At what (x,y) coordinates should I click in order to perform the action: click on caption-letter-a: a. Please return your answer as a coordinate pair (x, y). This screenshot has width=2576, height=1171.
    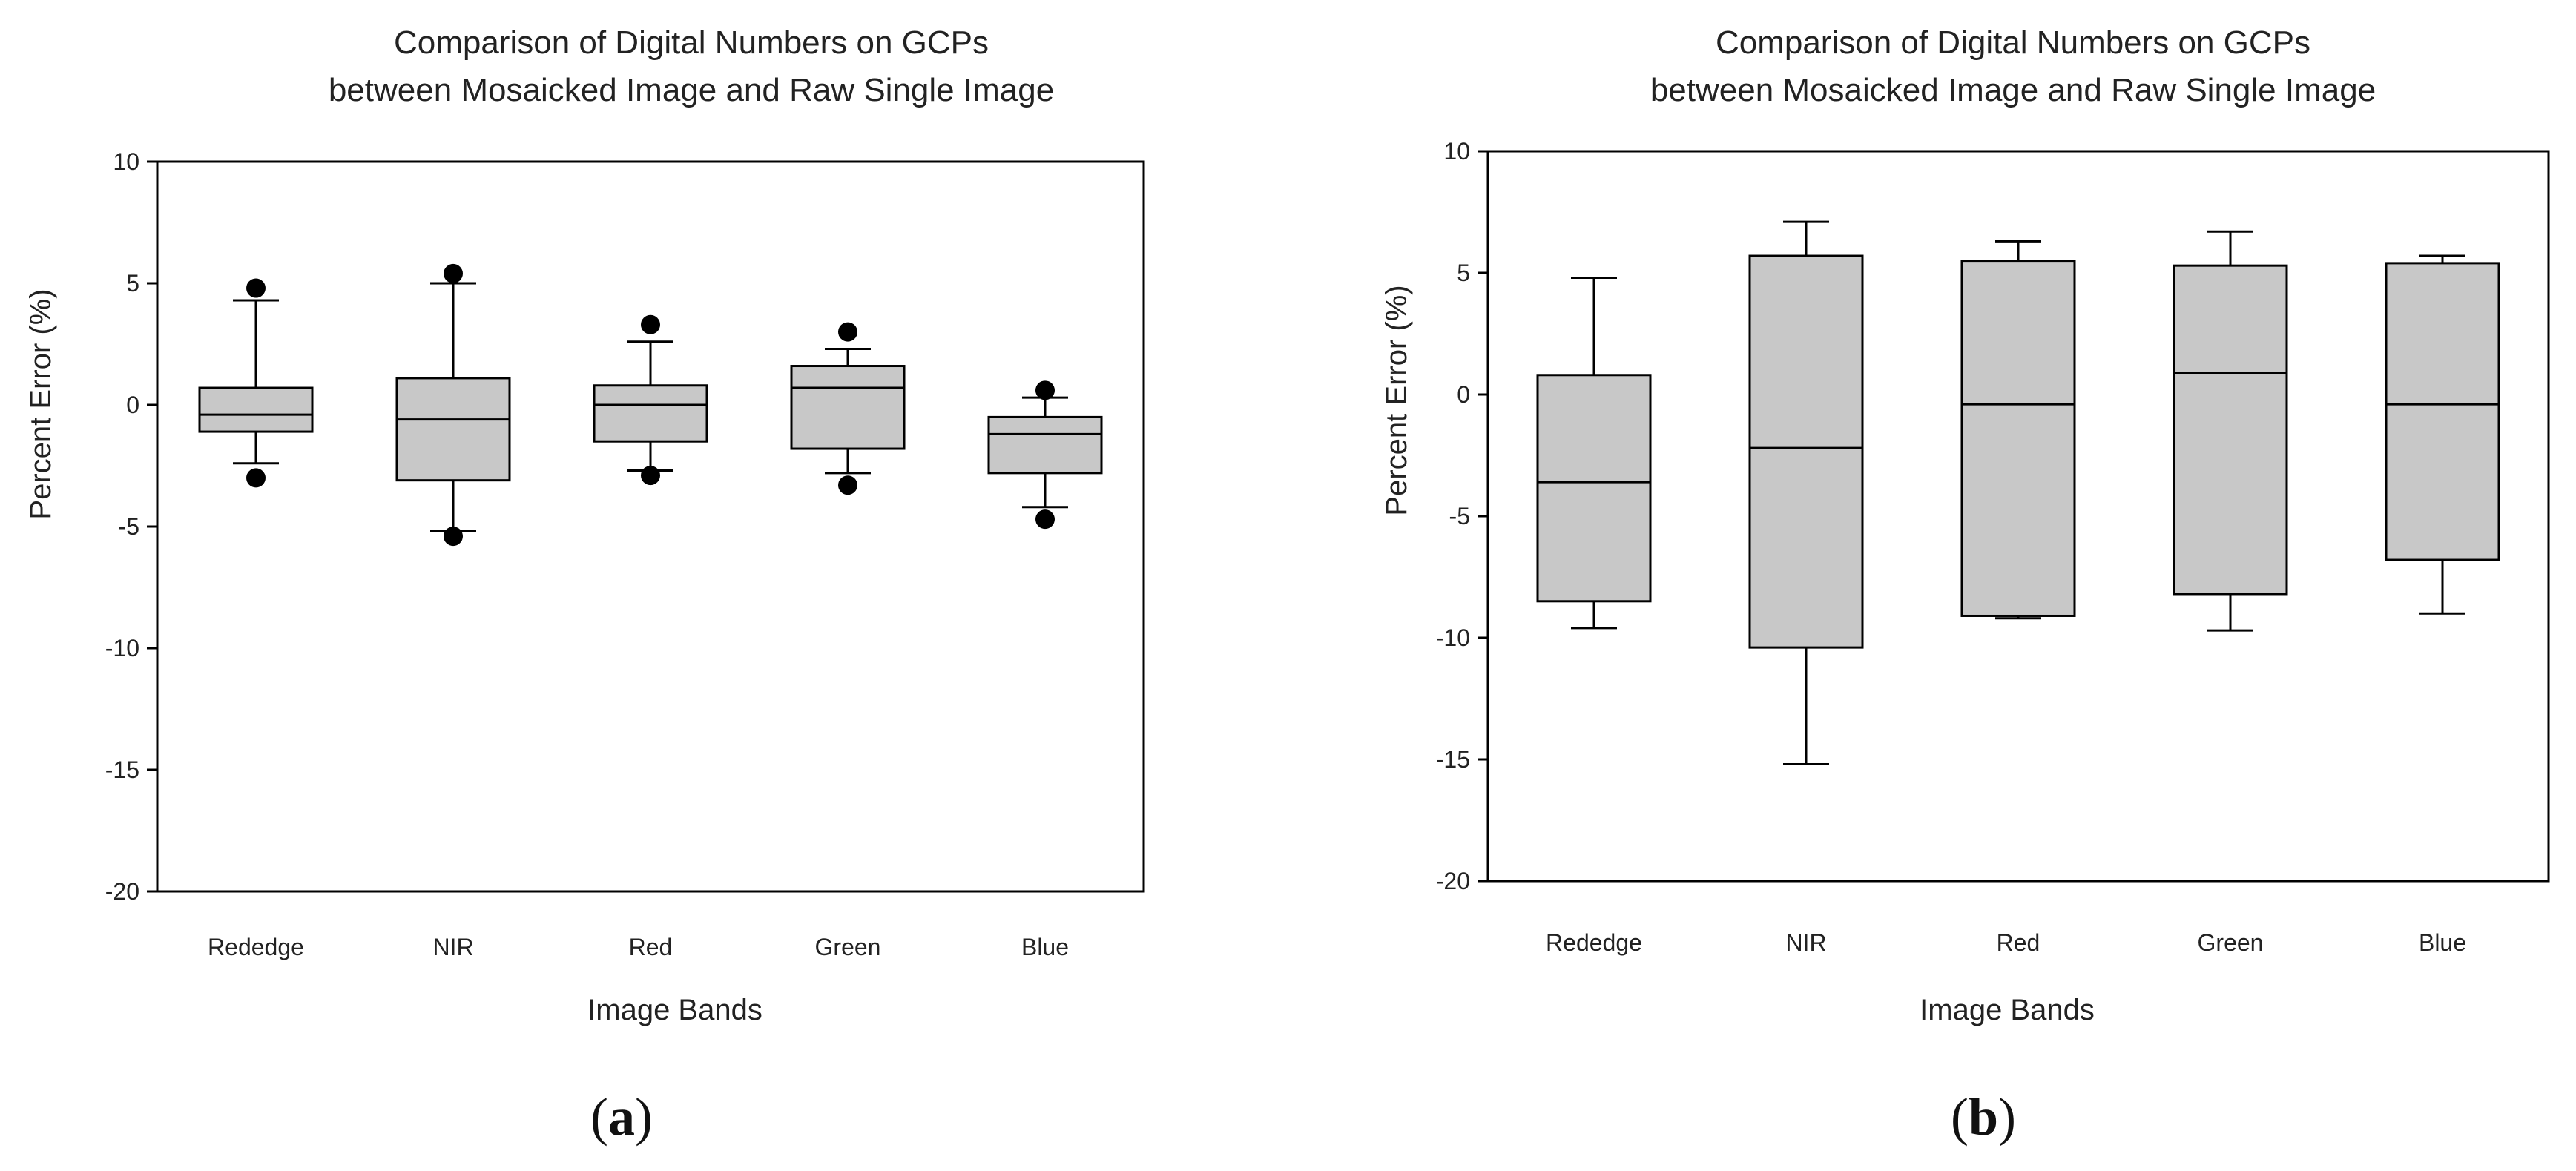
    Looking at the image, I should click on (622, 1117).